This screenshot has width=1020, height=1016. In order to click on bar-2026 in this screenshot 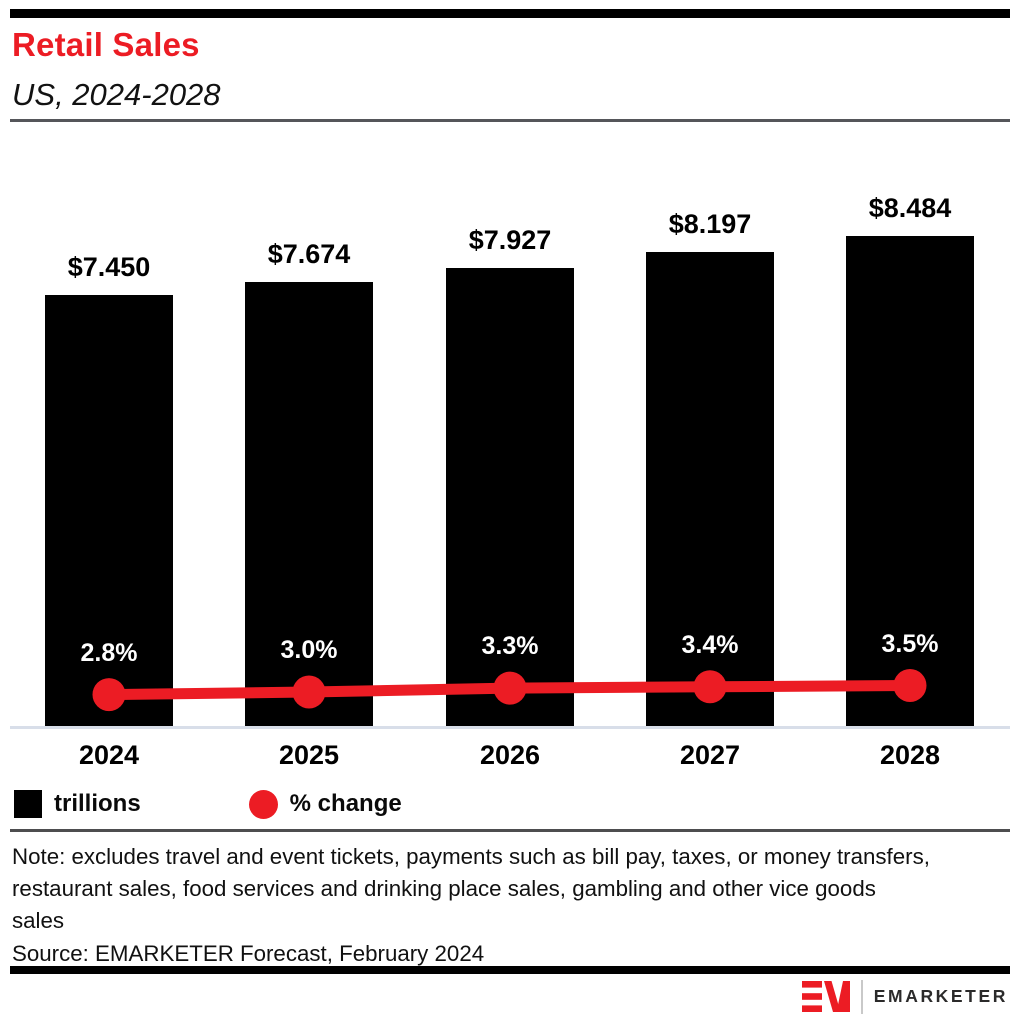, I will do `click(510, 497)`.